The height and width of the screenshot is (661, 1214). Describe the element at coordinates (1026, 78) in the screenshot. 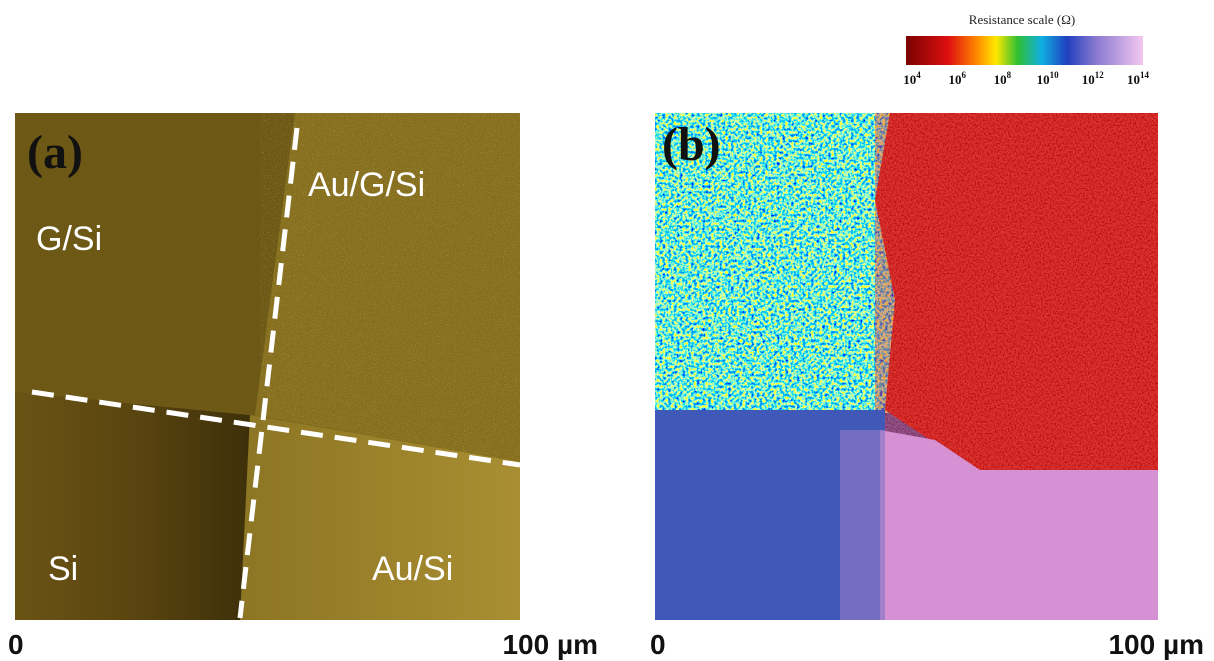

I see `colorbar-ticks: 10⁴ 10⁶ 10⁸ 10¹⁰ 10¹² 10¹⁴` at that location.